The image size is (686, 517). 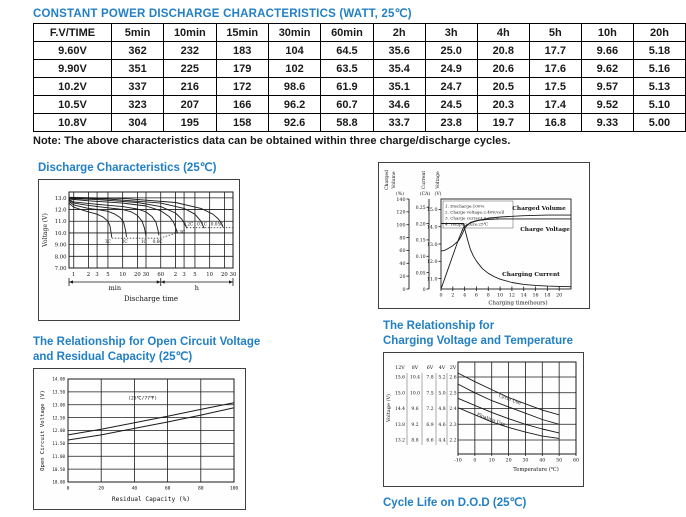 What do you see at coordinates (190, 50) in the screenshot?
I see `table-cell: 232` at bounding box center [190, 50].